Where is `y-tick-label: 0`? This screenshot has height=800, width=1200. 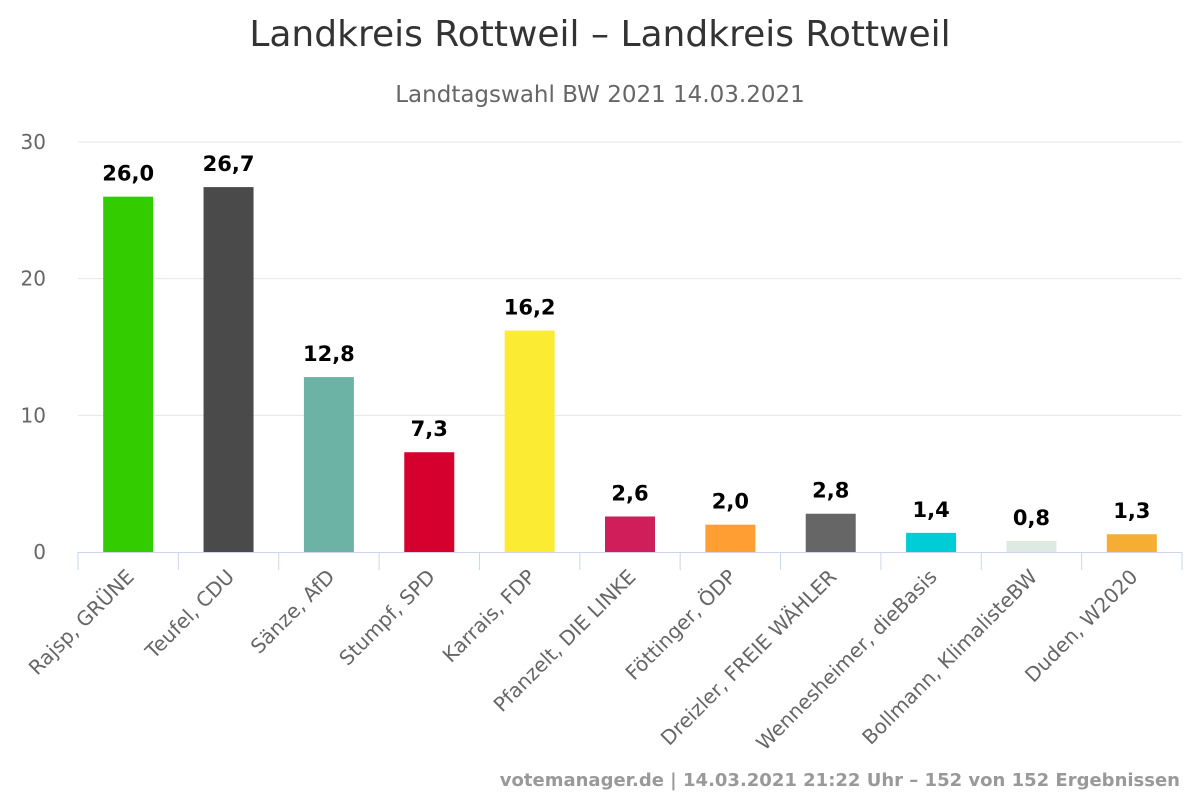 y-tick-label: 0 is located at coordinates (39, 552).